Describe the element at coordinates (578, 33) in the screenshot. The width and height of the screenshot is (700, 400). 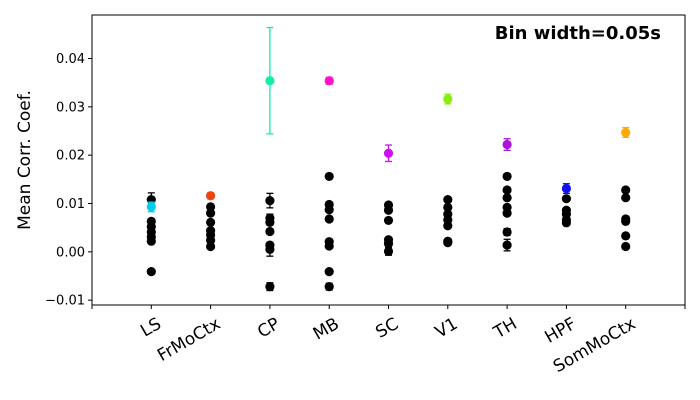
I see `bin-width-annotation: Bin width=0.05s` at that location.